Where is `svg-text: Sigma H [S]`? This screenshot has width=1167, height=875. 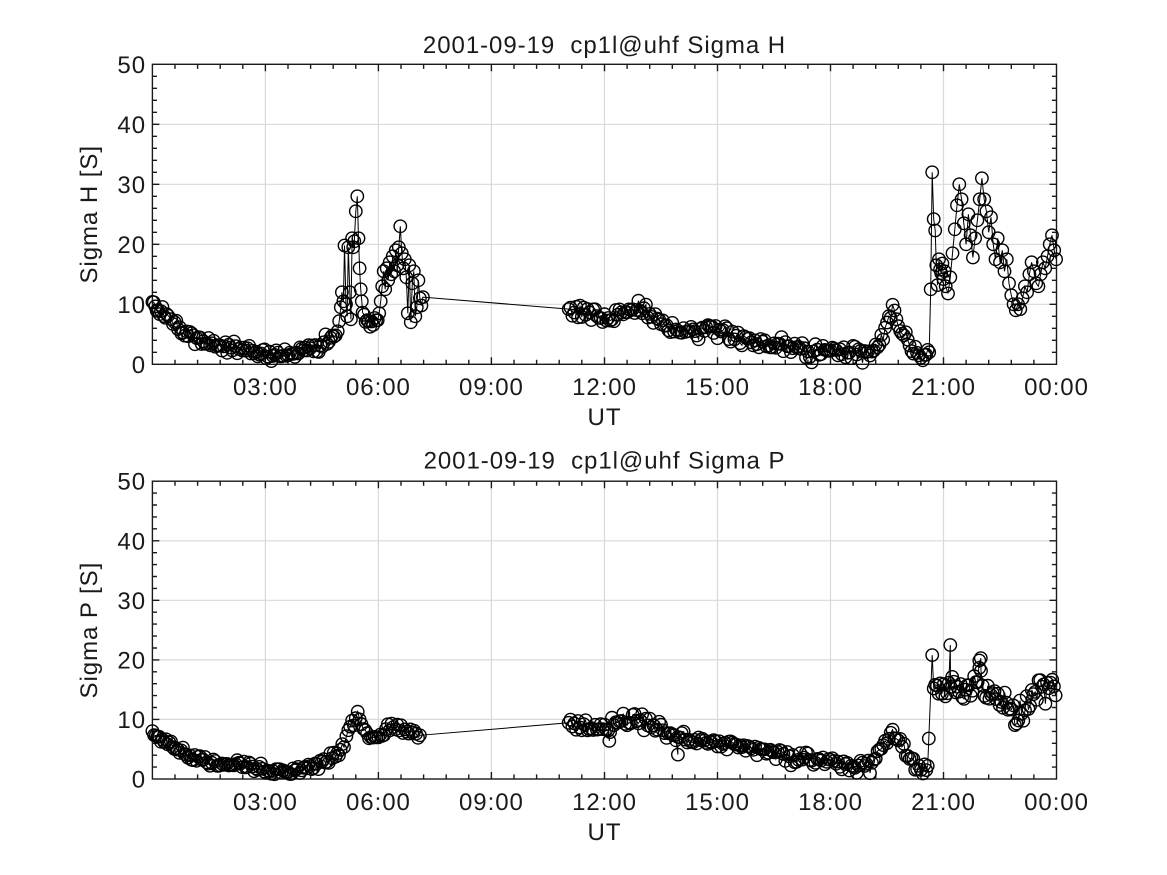
svg-text: Sigma H [S] is located at coordinates (89, 214).